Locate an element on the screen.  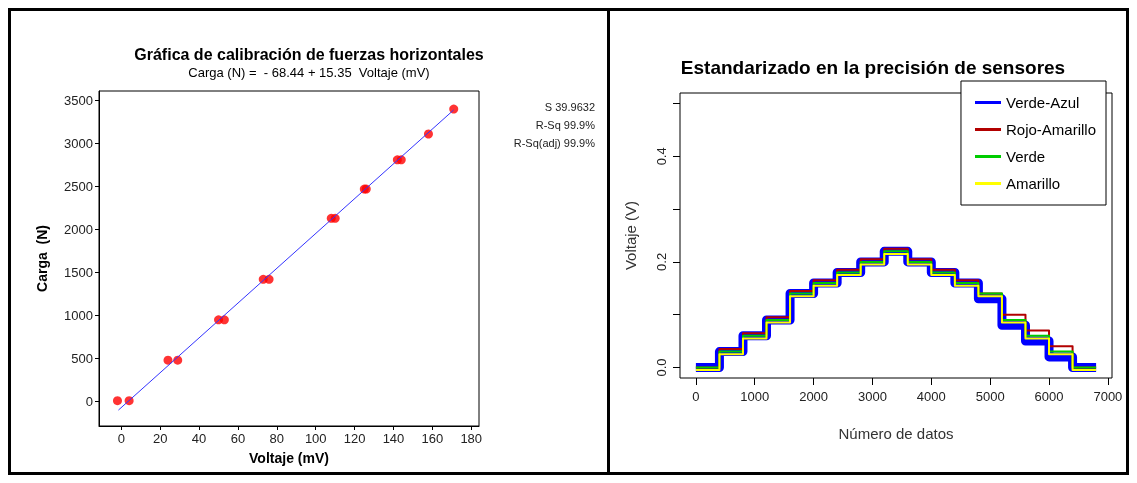
x-tick-label: 140 is located at coordinates (393, 438).